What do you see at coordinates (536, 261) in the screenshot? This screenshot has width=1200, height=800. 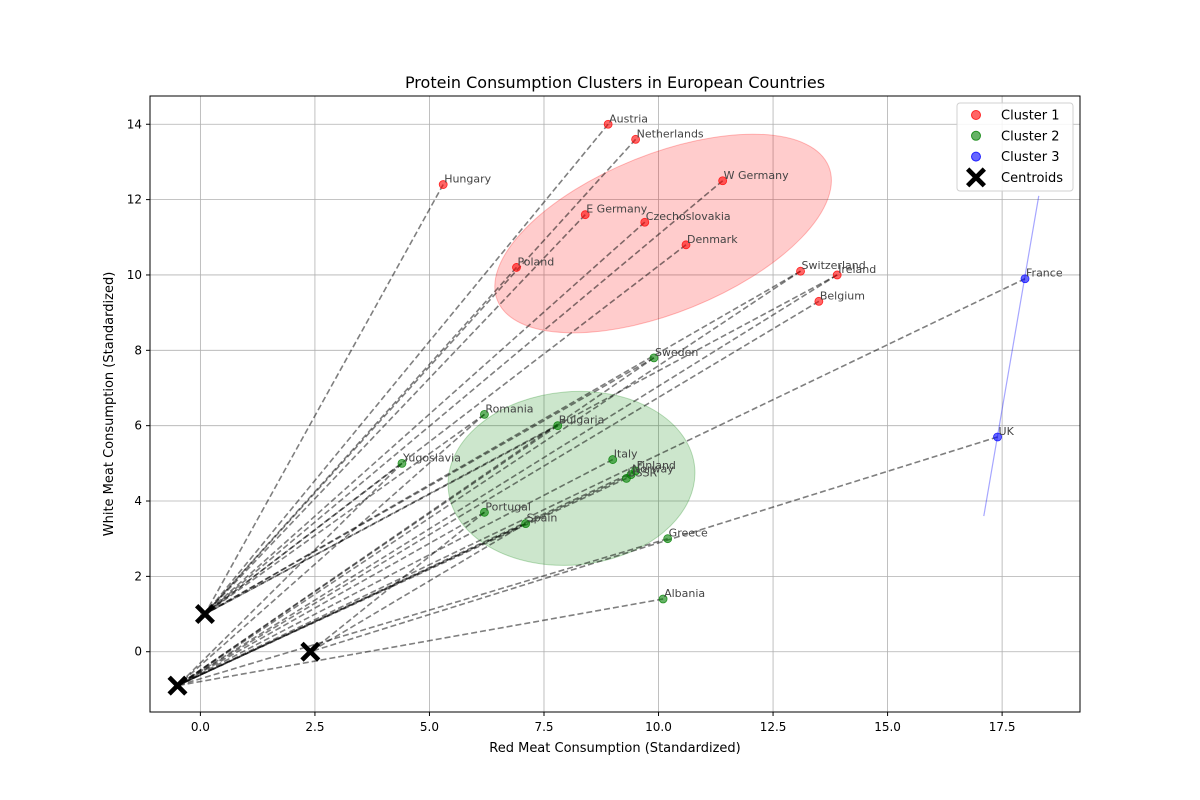 I see `point-label: Poland` at bounding box center [536, 261].